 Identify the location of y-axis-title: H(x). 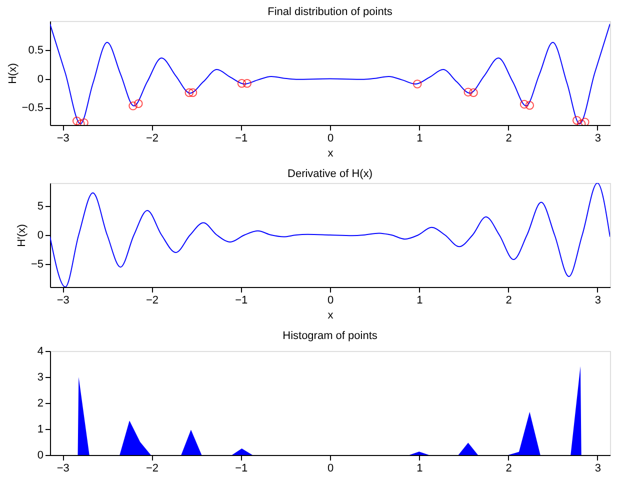
(12, 73).